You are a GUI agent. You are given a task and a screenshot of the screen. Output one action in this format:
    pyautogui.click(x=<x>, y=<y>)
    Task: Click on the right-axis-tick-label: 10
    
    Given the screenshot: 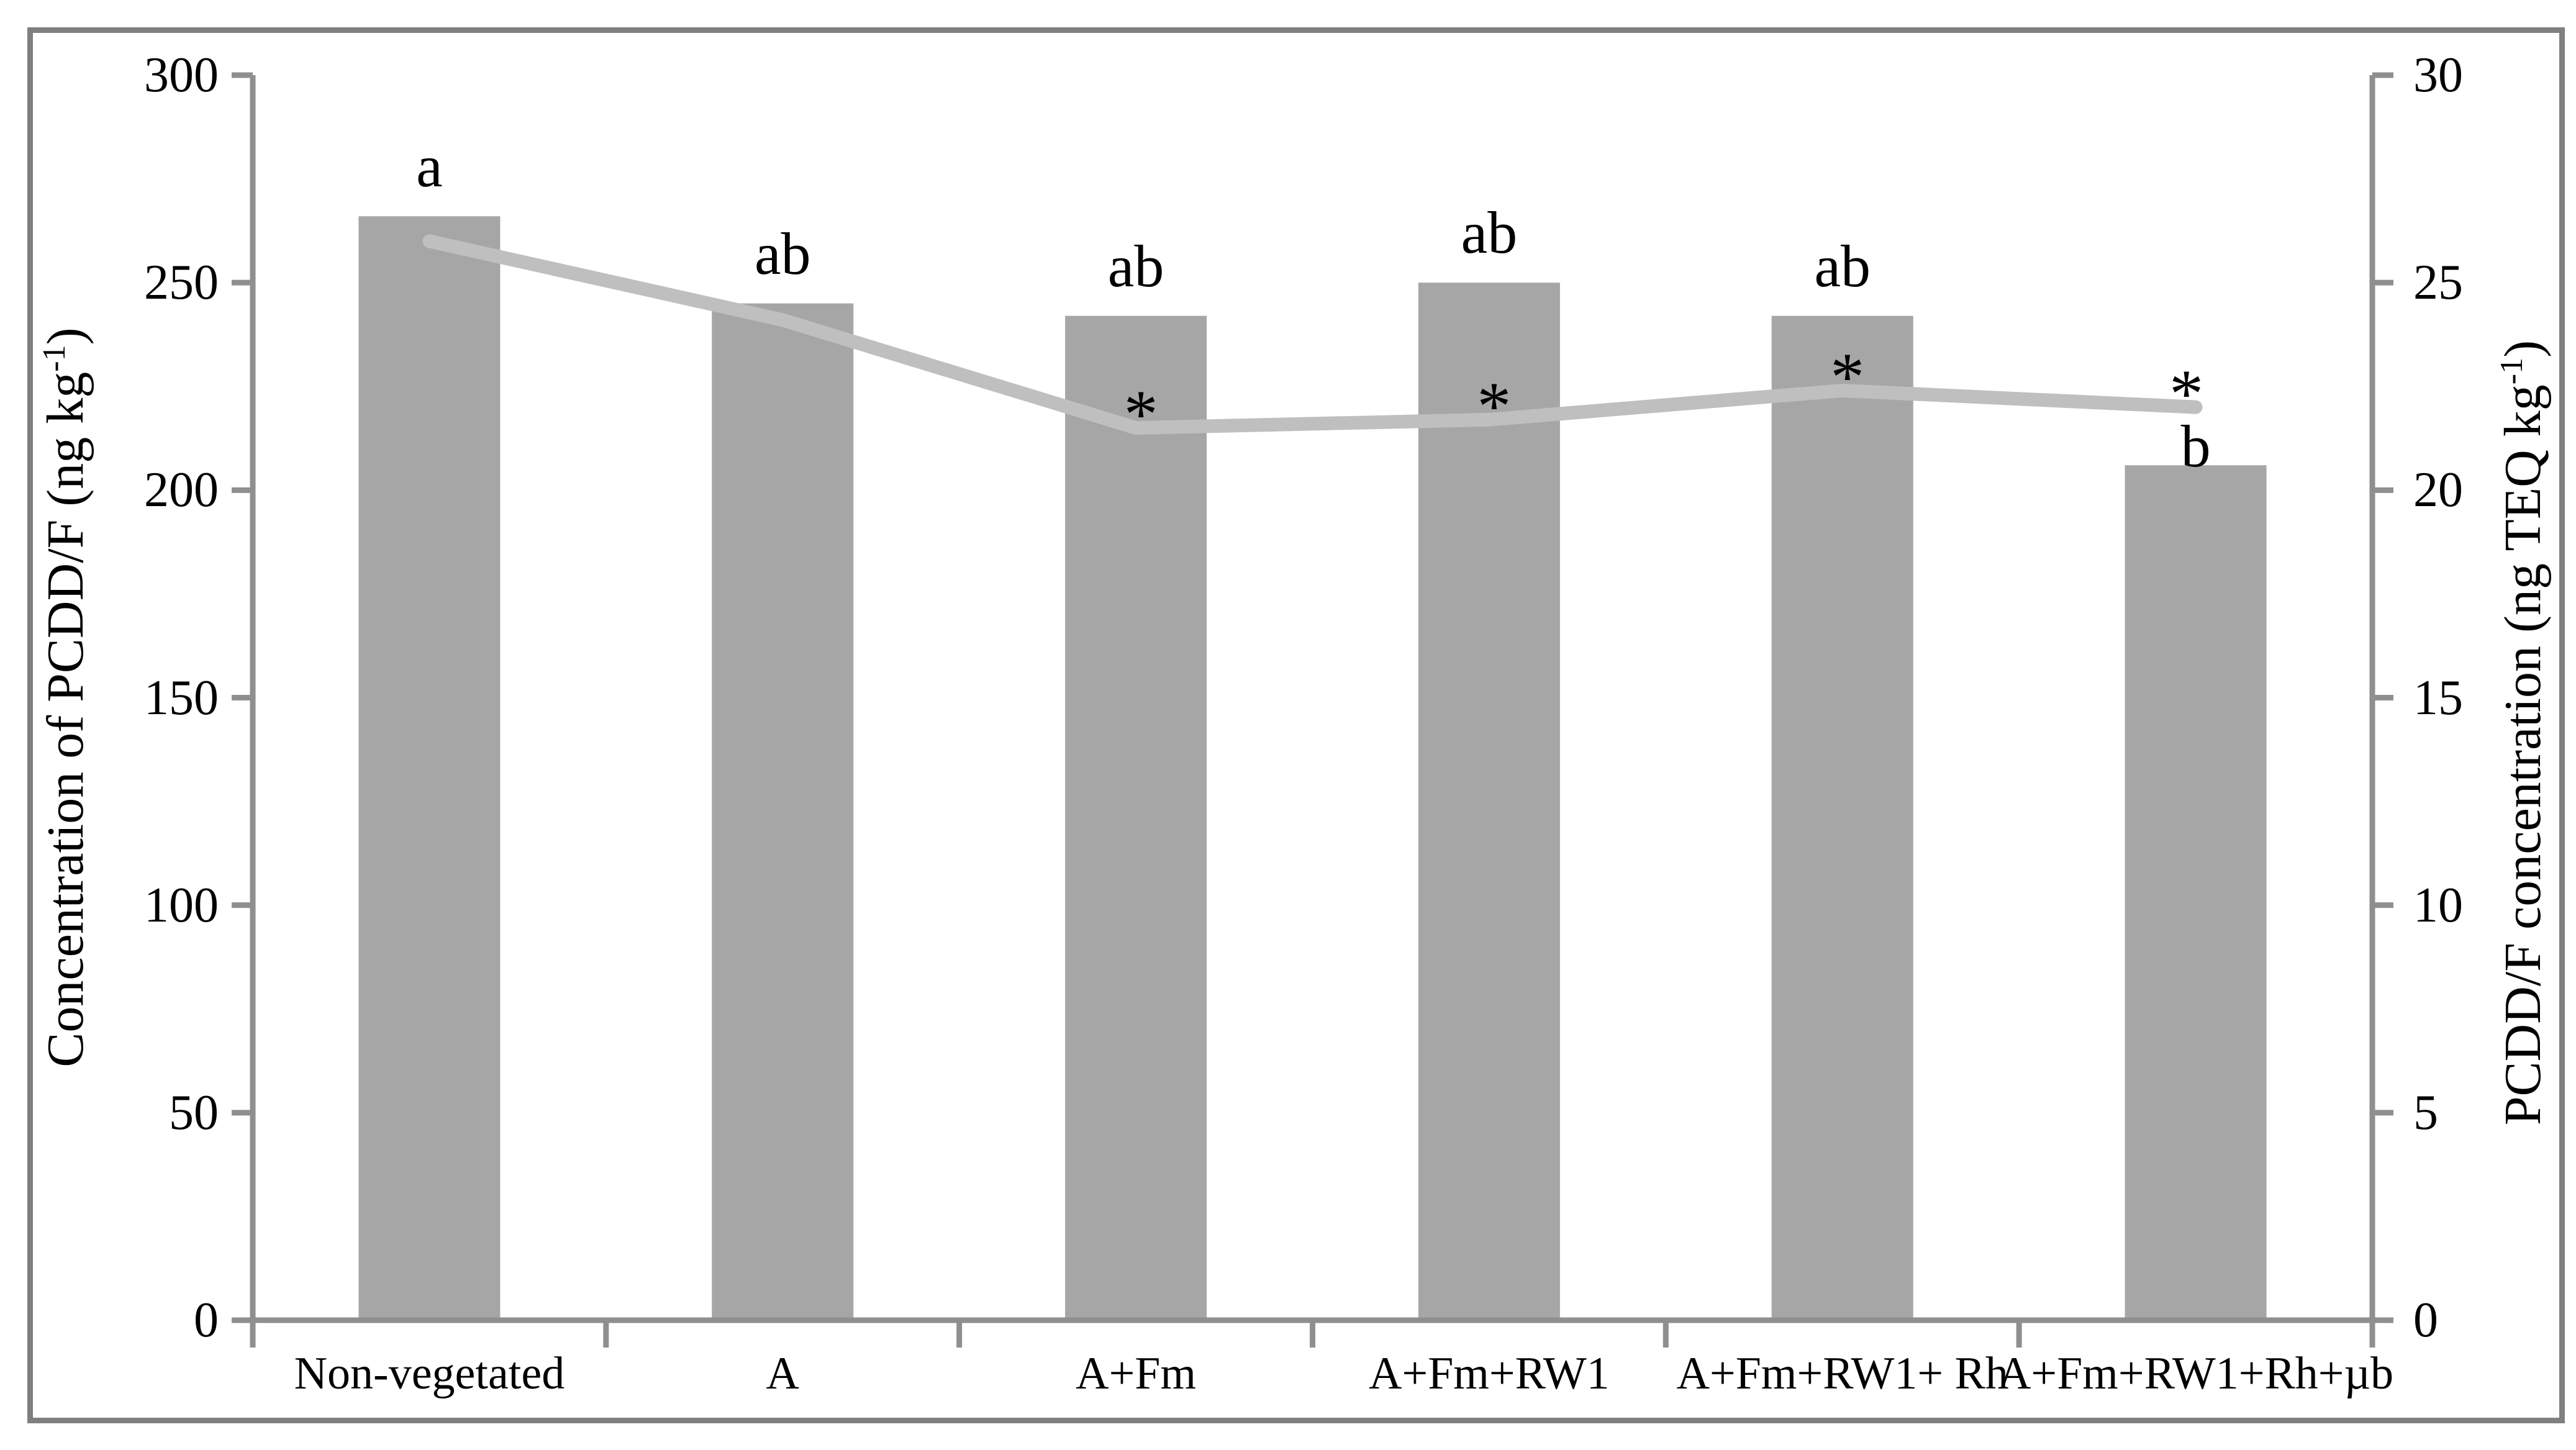 What is the action you would take?
    pyautogui.click(x=2438, y=905)
    